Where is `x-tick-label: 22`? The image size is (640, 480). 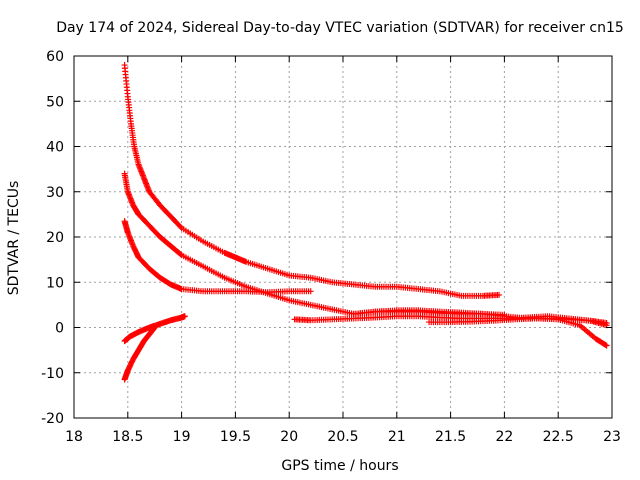 x-tick-label: 22 is located at coordinates (504, 437).